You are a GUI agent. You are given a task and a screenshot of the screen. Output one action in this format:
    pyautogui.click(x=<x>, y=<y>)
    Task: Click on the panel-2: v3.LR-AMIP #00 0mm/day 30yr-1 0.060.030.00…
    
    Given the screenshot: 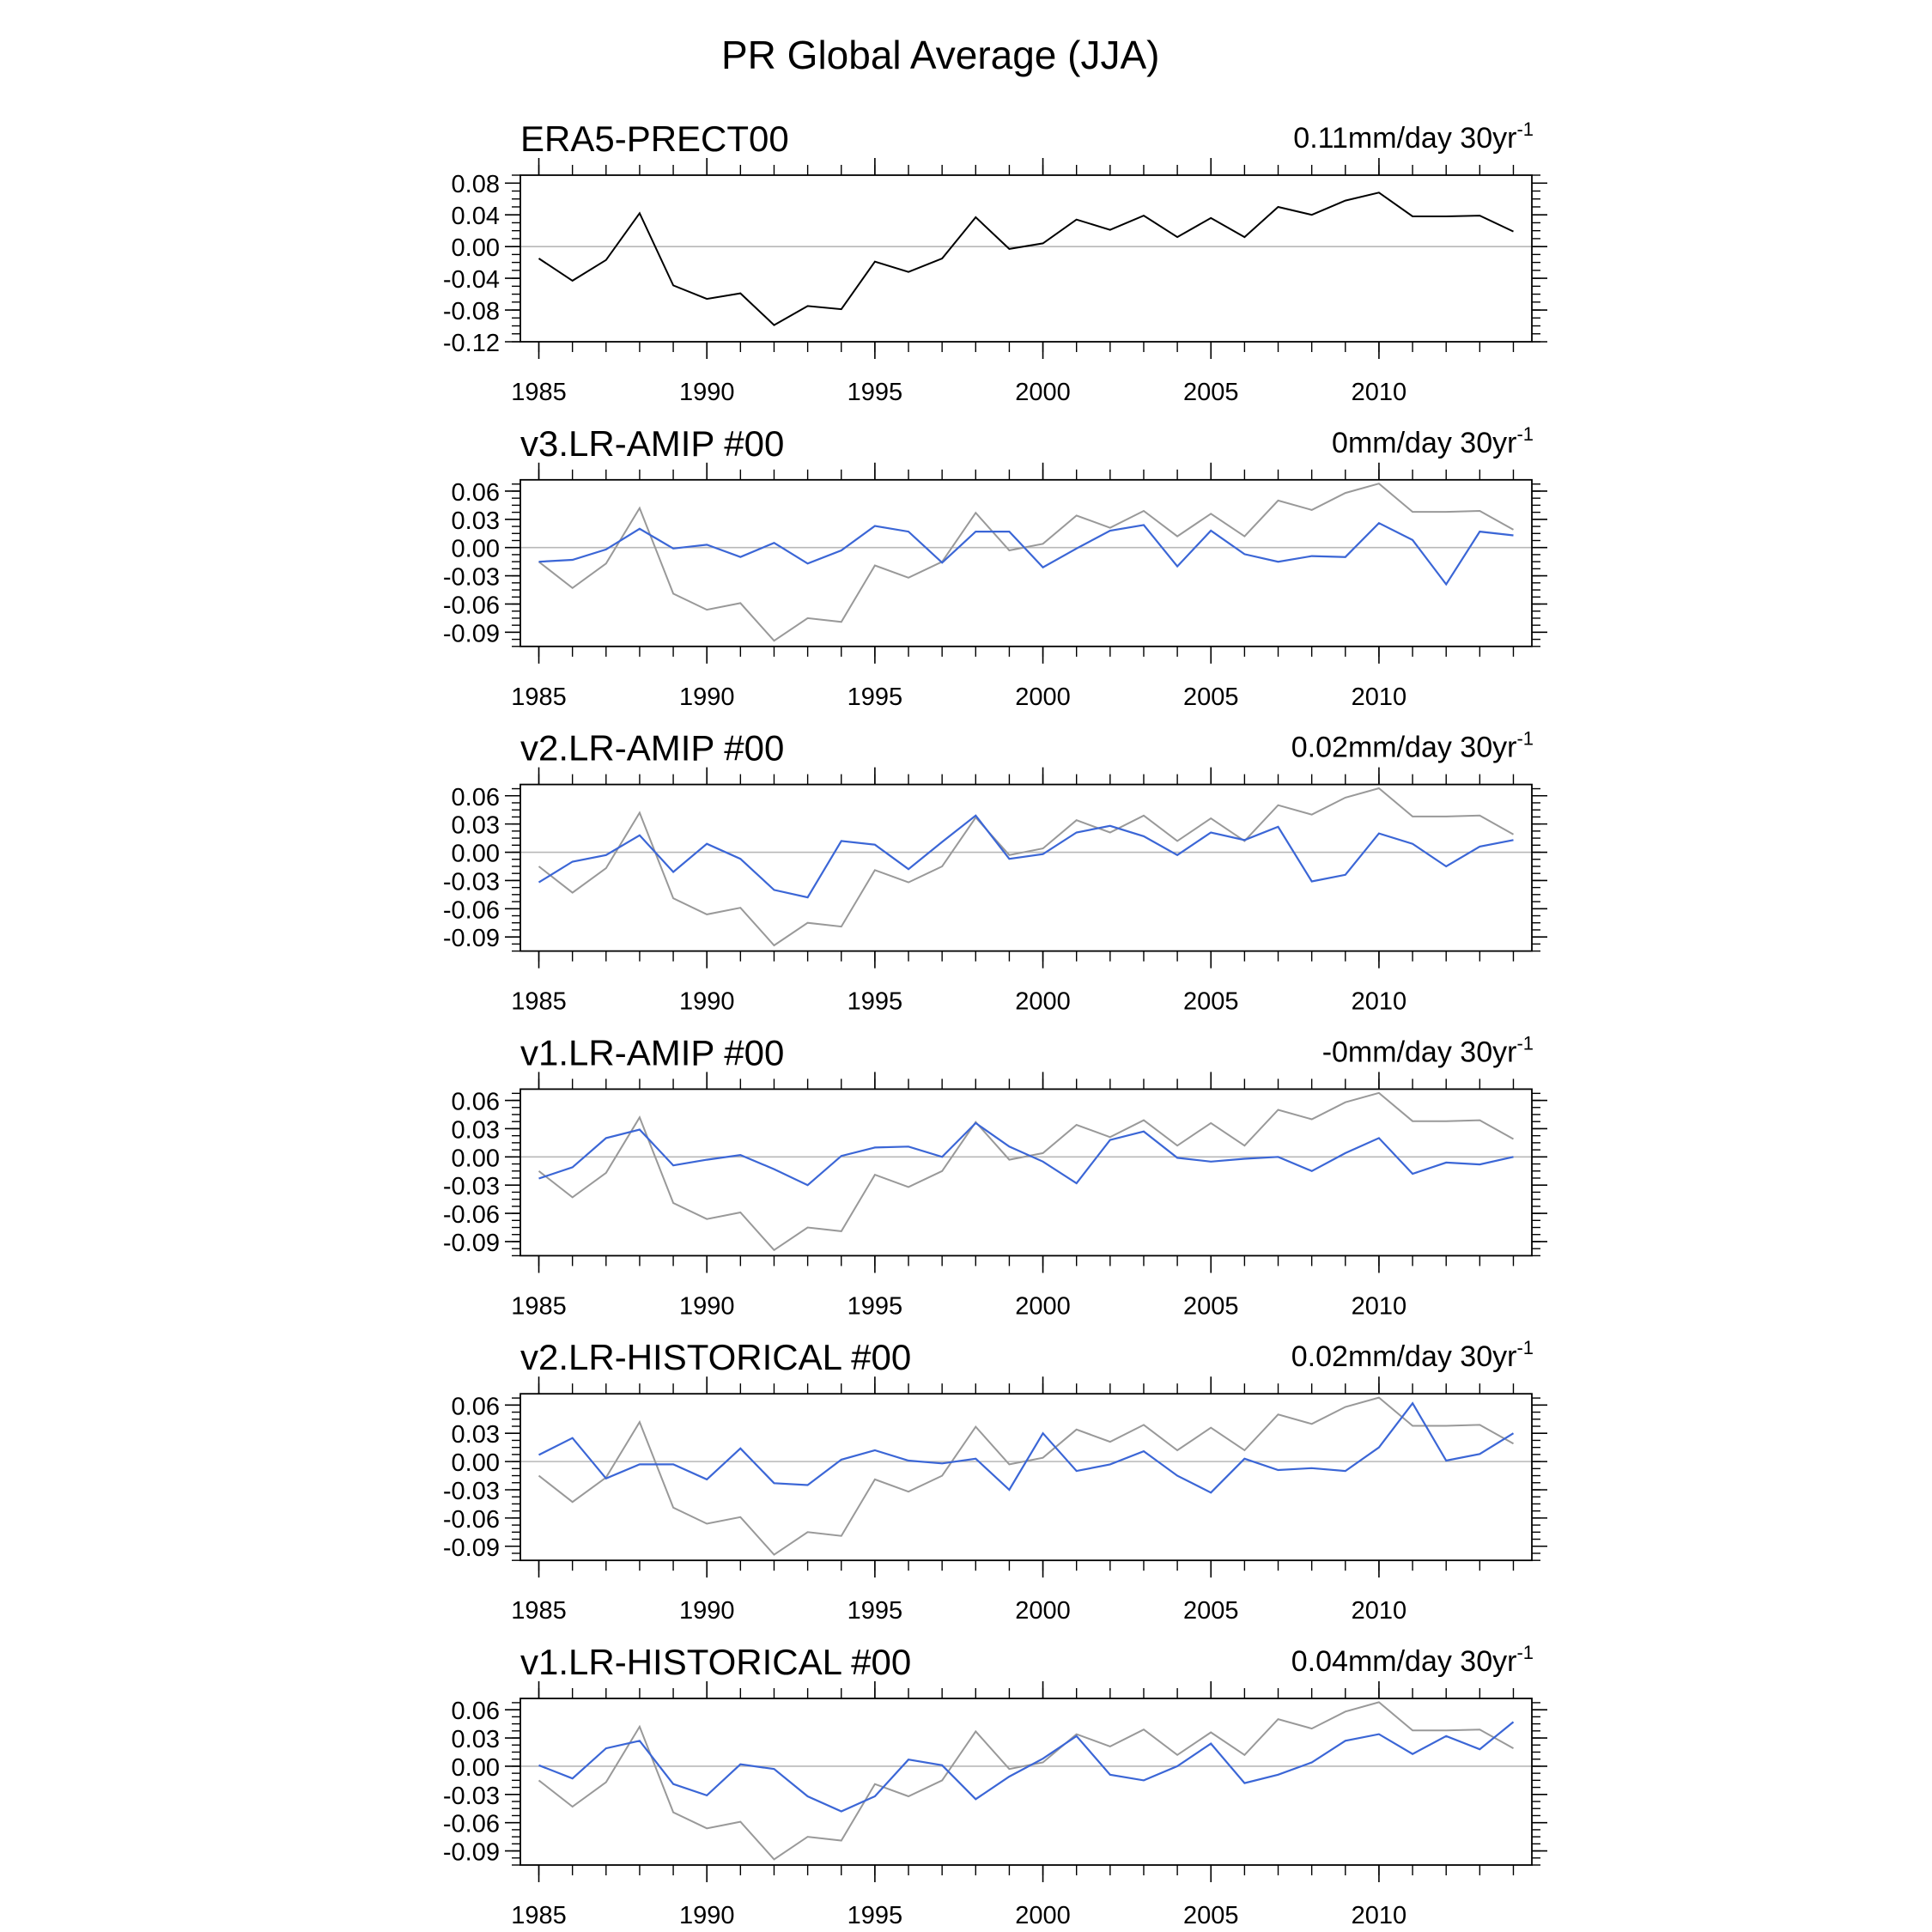 What is the action you would take?
    pyautogui.click(x=995, y=567)
    